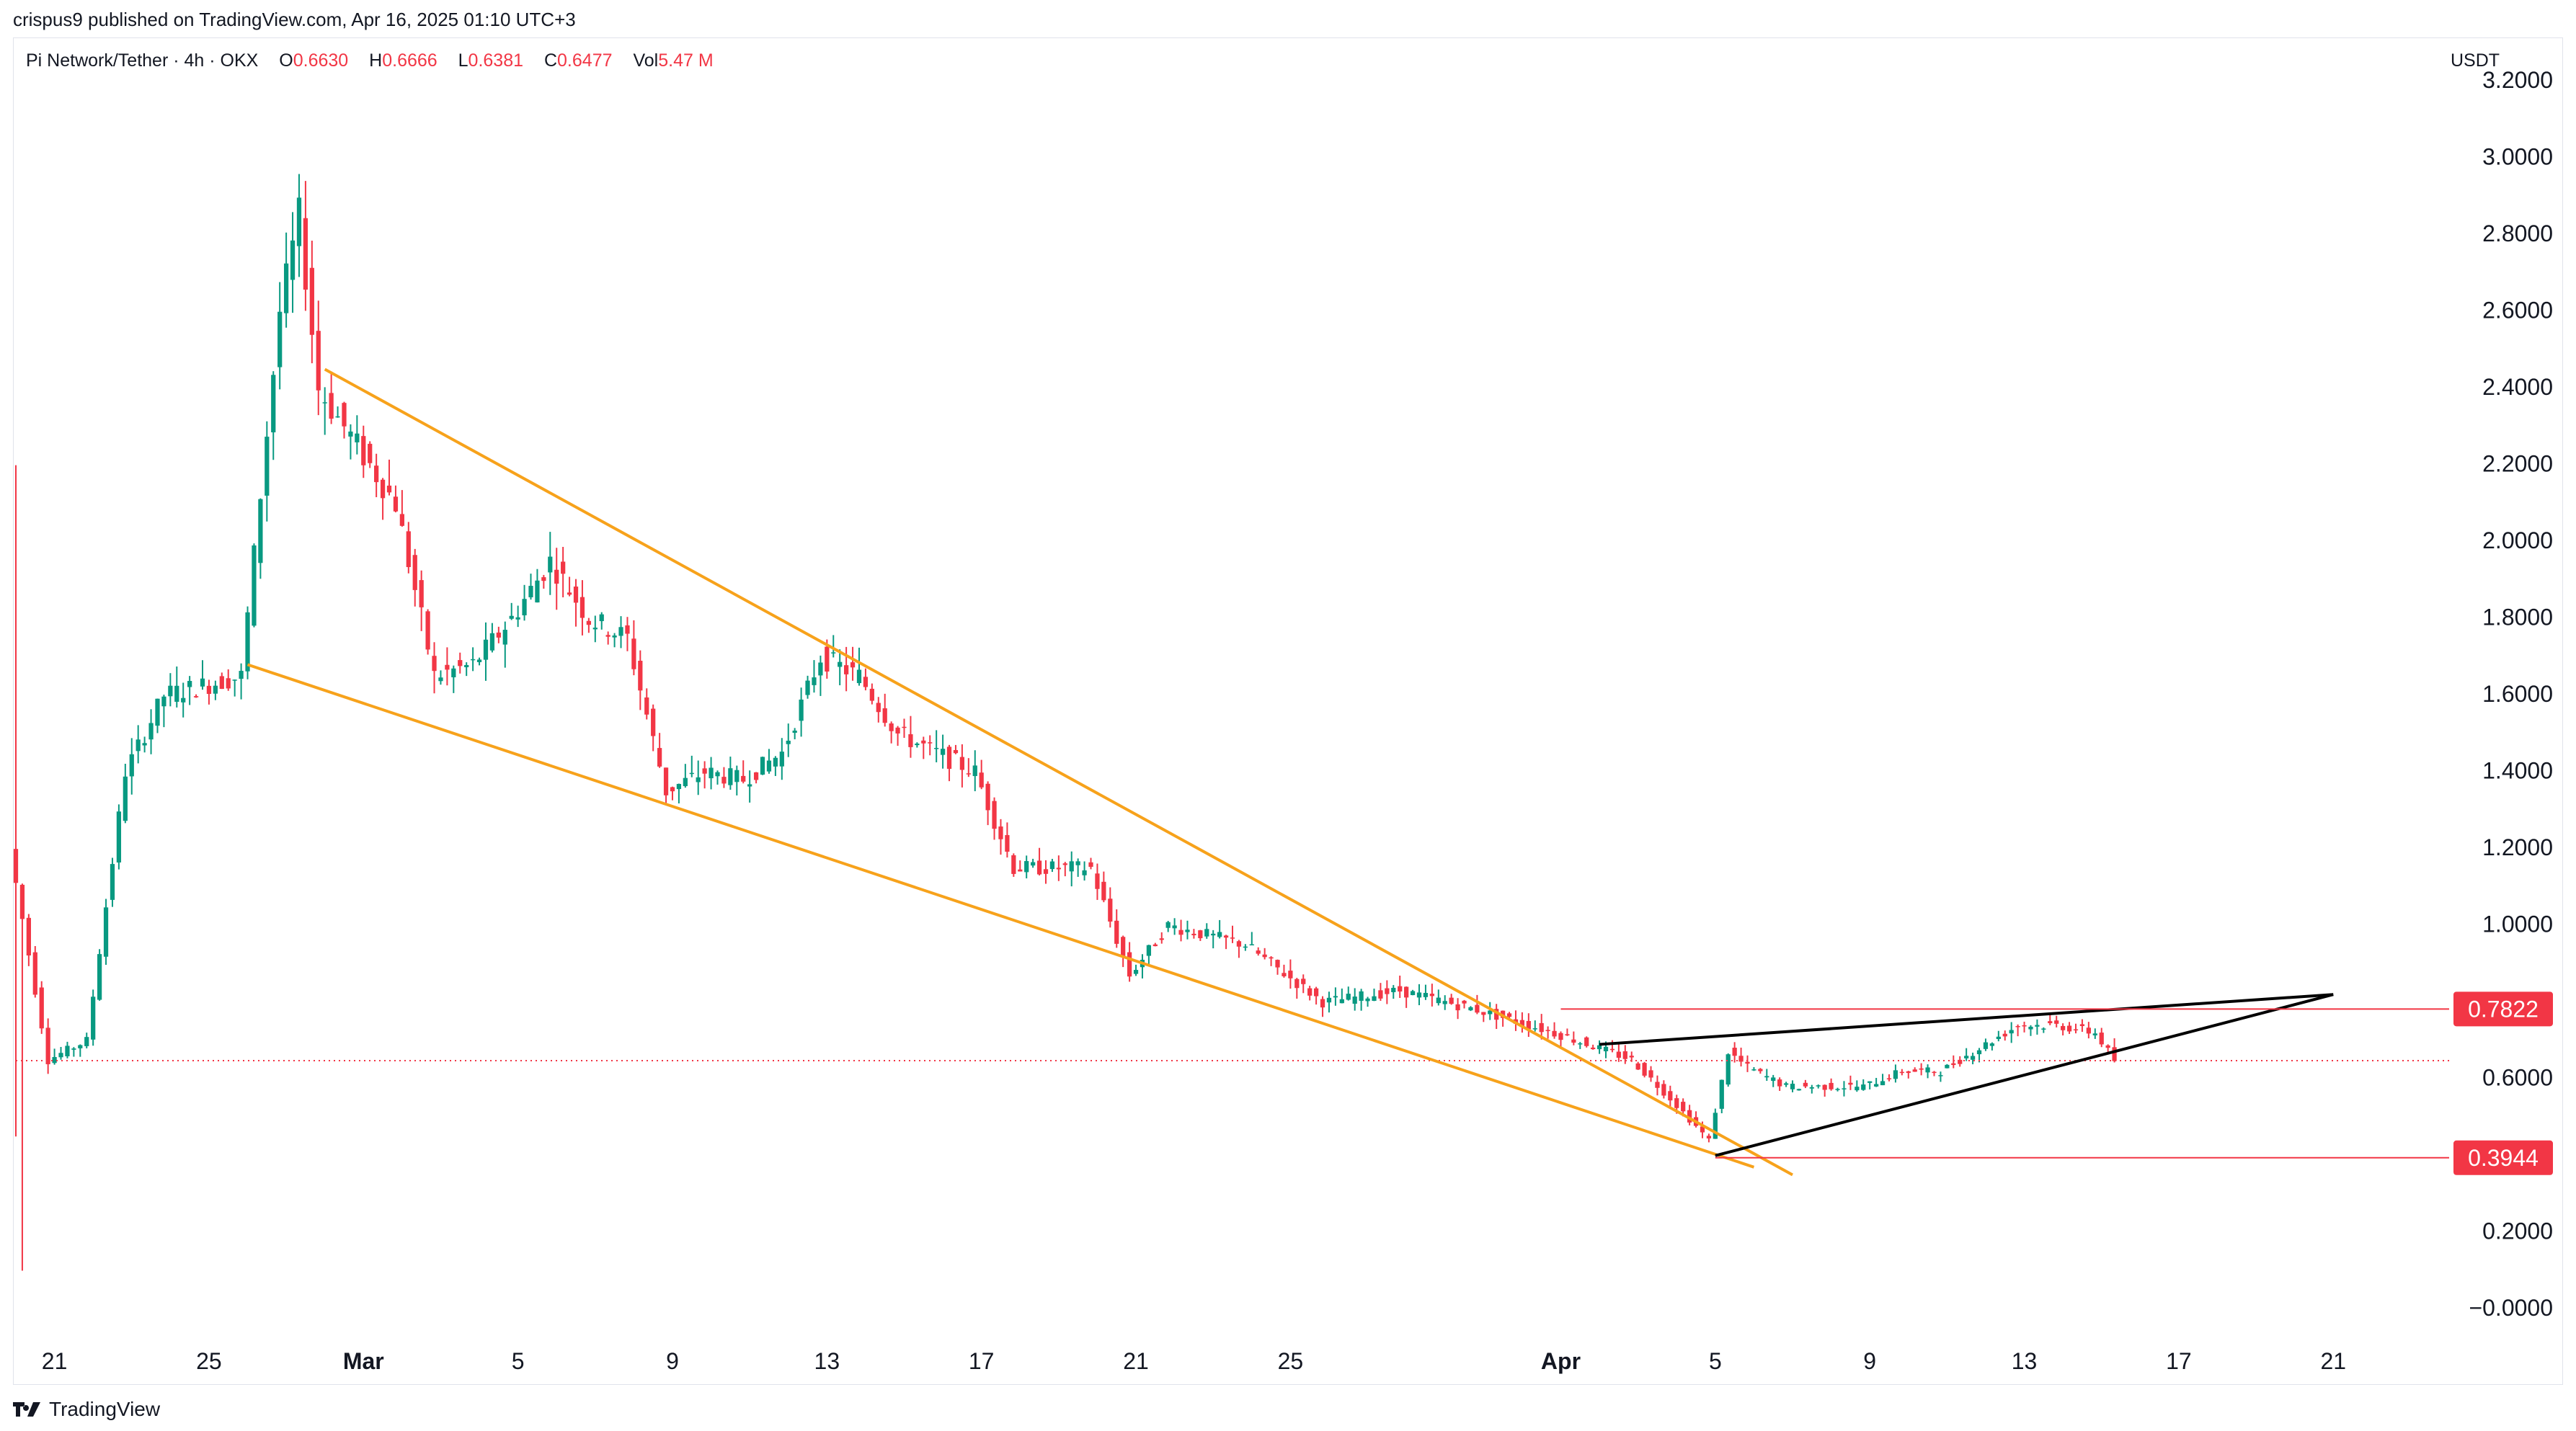 The width and height of the screenshot is (2576, 1431). I want to click on x-tick-label: 21, so click(1136, 1361).